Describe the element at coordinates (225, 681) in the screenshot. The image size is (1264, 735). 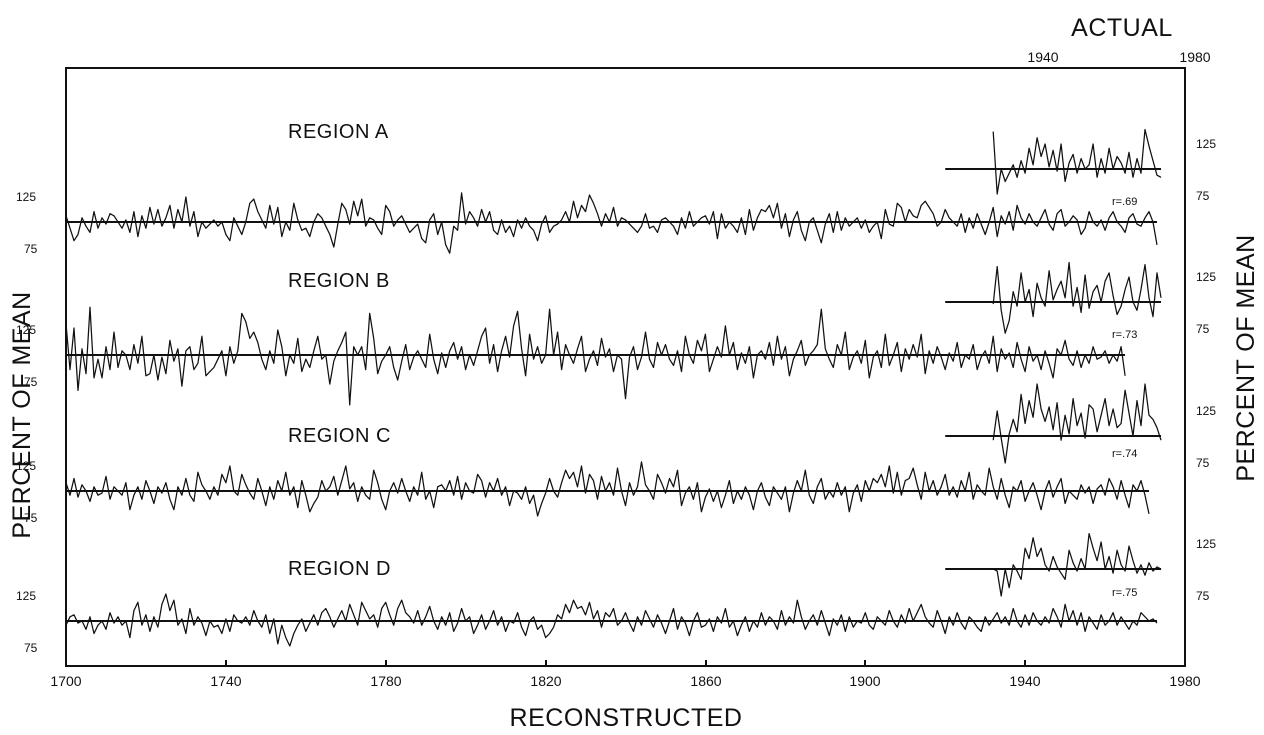
I see `x-tick-label: 1740` at that location.